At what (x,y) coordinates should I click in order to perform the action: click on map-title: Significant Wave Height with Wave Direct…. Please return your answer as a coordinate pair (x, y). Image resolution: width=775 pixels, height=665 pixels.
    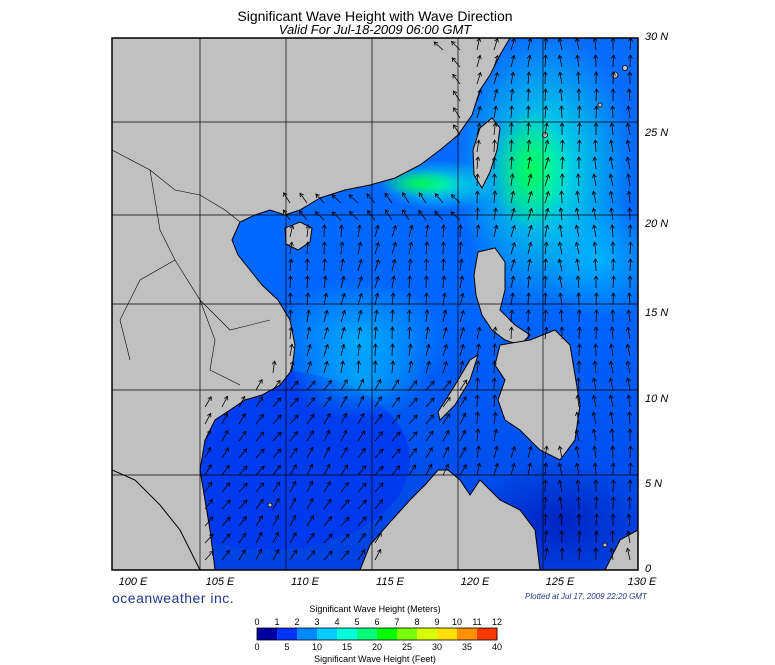
    Looking at the image, I should click on (375, 16).